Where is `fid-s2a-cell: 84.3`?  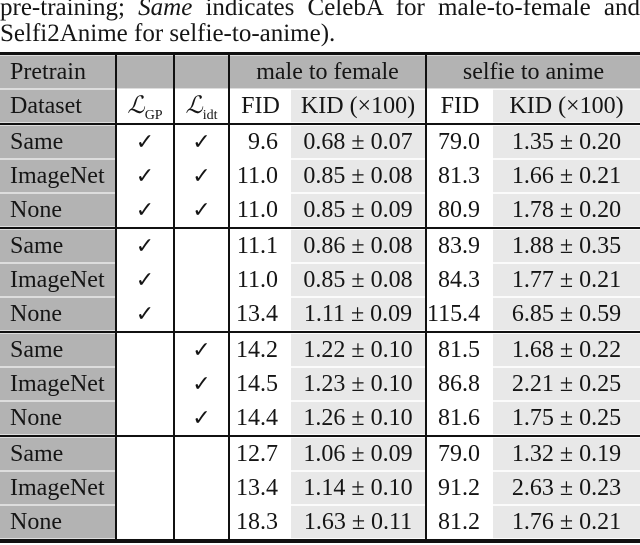
fid-s2a-cell: 84.3 is located at coordinates (459, 280).